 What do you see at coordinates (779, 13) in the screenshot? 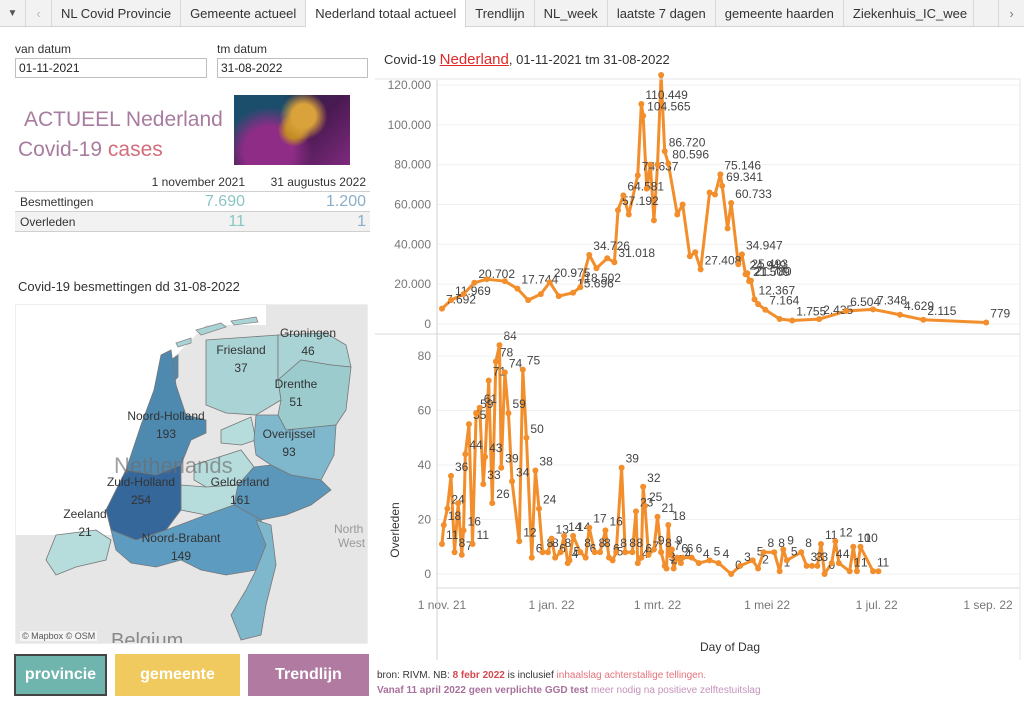
I see `tab-gemeente-haarden: gemeente haarden` at bounding box center [779, 13].